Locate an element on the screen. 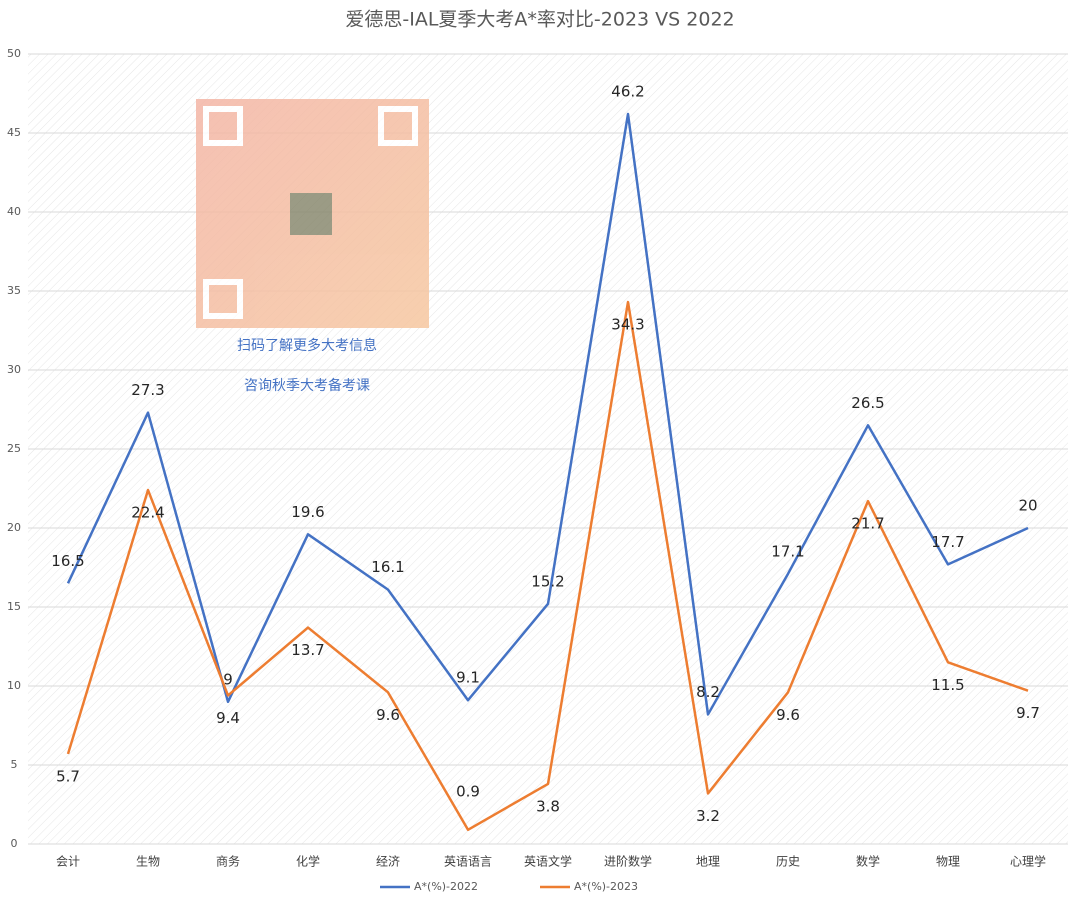 This screenshot has width=1080, height=906. data-label: 16.5 is located at coordinates (67, 561).